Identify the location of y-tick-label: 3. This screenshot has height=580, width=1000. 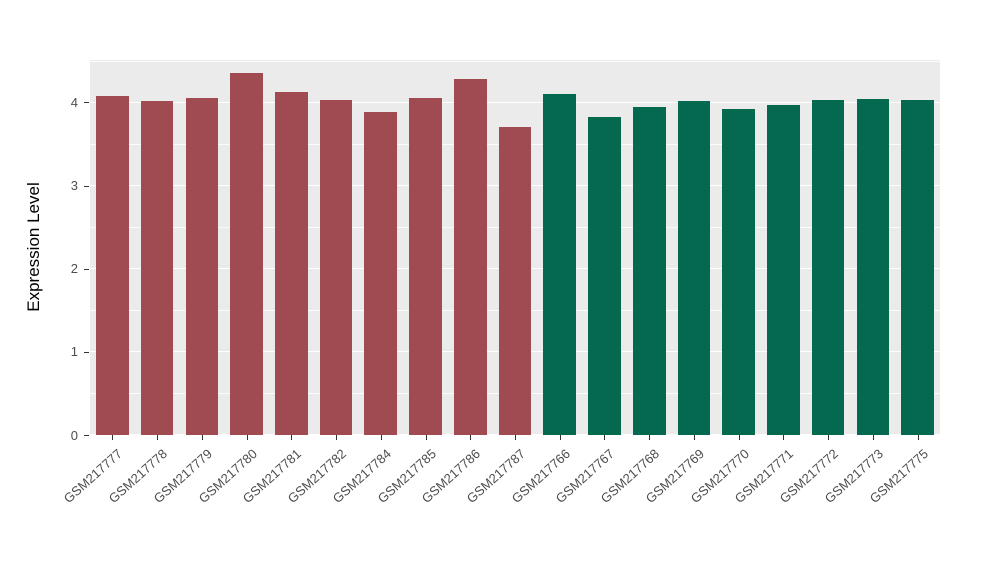
(74, 186).